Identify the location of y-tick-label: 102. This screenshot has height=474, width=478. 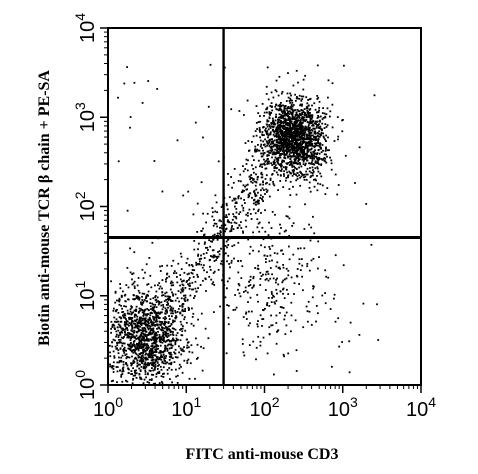
(85, 206).